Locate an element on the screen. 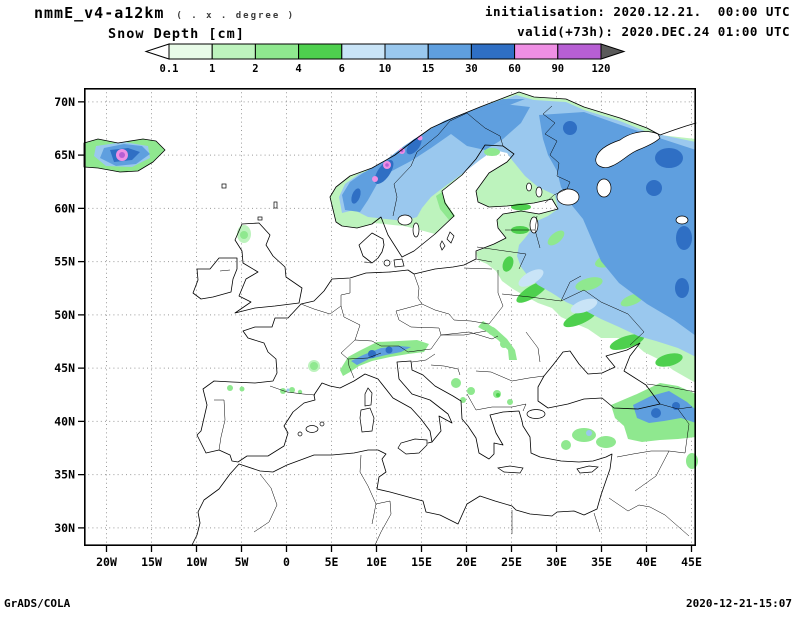 The height and width of the screenshot is (618, 800). oland-island is located at coordinates (442, 245).